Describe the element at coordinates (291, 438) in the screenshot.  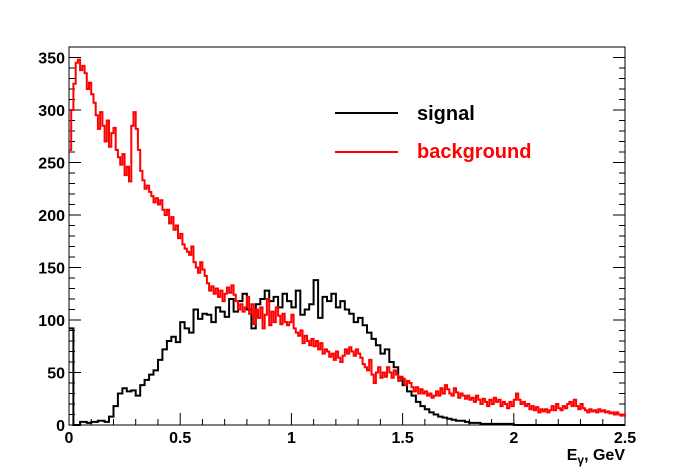
I see `x-tick-label: 1` at that location.